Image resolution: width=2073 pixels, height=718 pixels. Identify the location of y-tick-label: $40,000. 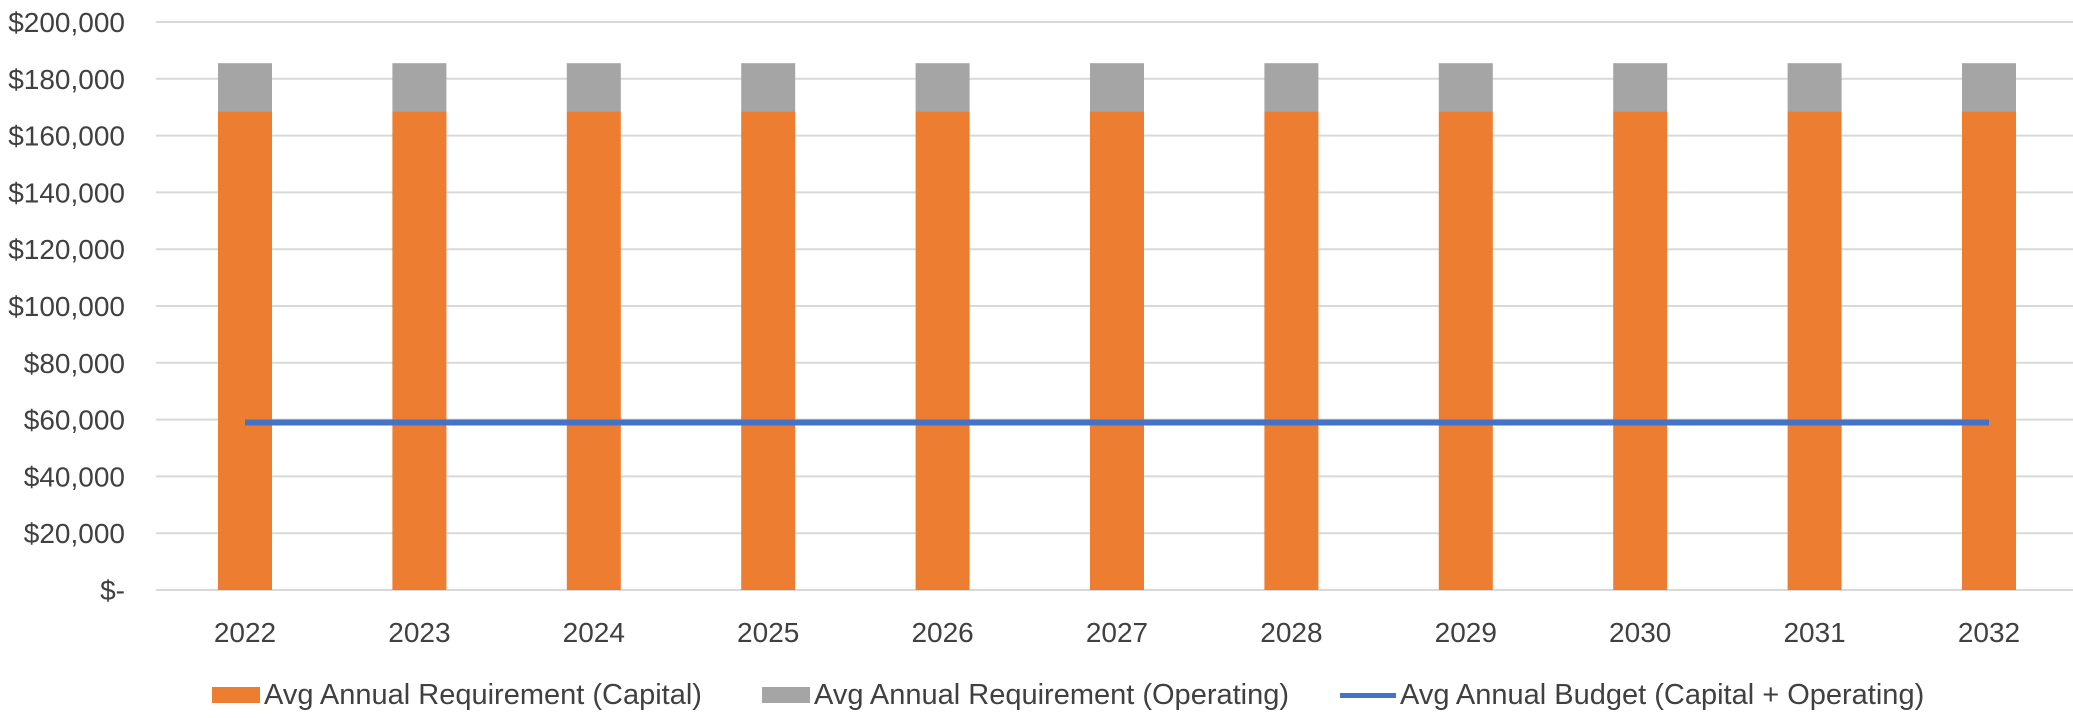
(74, 476).